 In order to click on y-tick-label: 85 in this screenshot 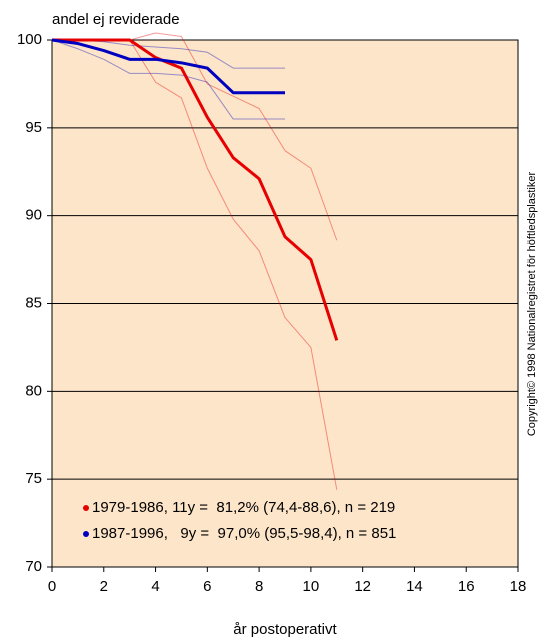, I will do `click(33, 302)`.